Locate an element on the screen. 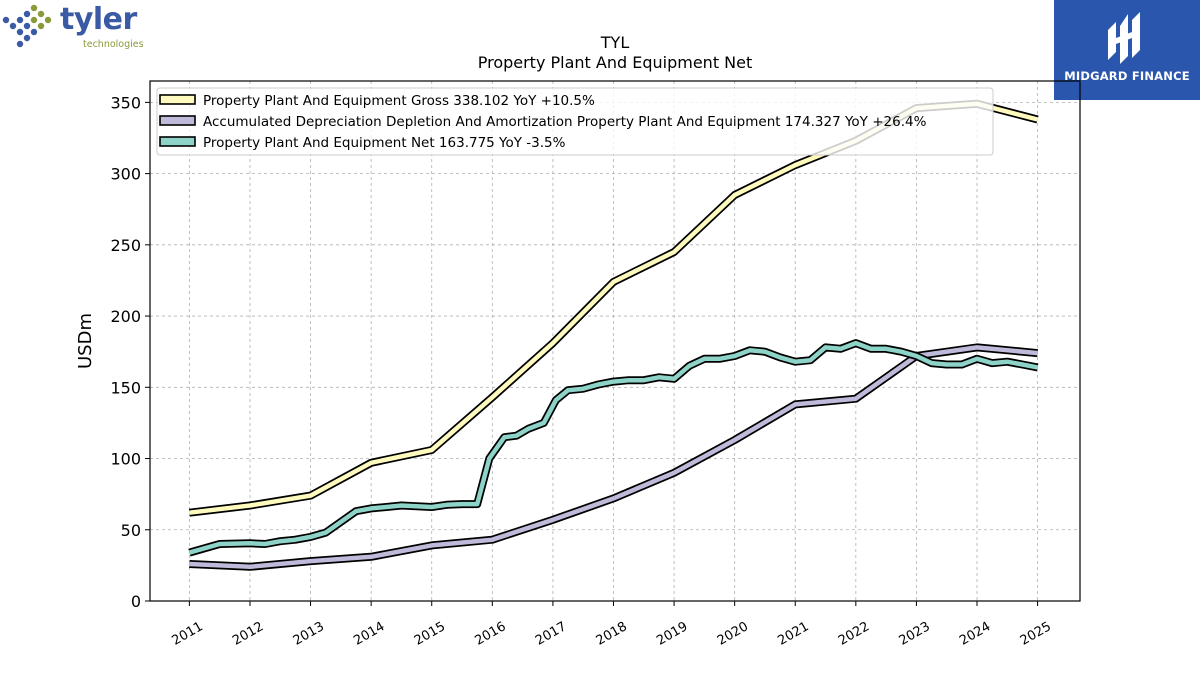  x-tick-label: 2023 is located at coordinates (915, 634).